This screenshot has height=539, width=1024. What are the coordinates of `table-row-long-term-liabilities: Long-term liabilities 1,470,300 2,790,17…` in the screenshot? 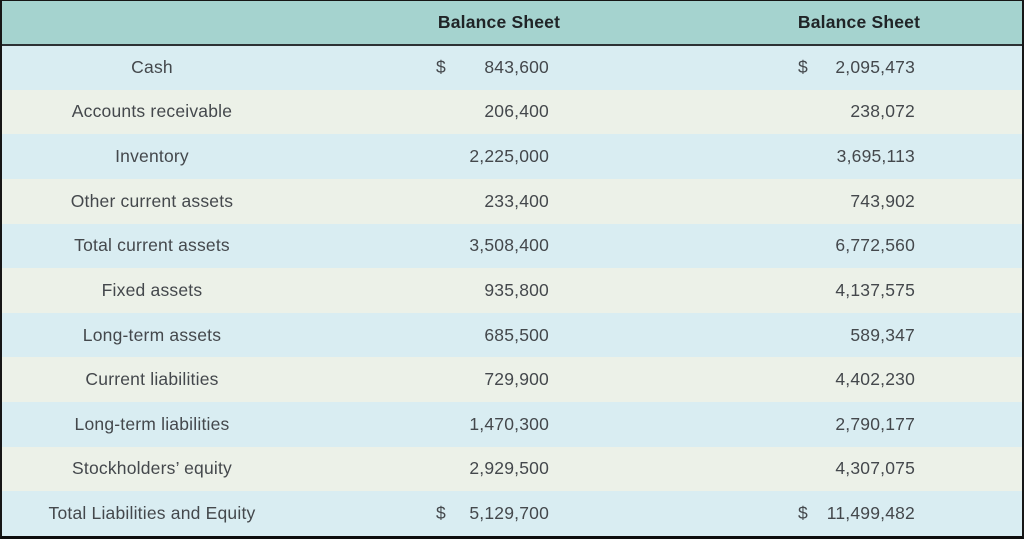 It's located at (512, 424).